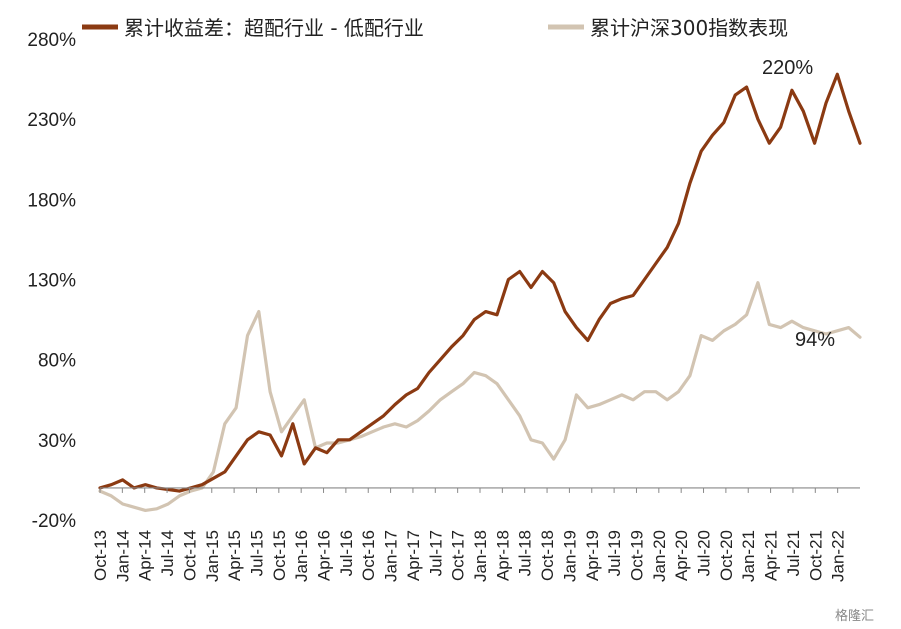 The height and width of the screenshot is (629, 901). I want to click on x-tick-label: Oct-14, so click(189, 555).